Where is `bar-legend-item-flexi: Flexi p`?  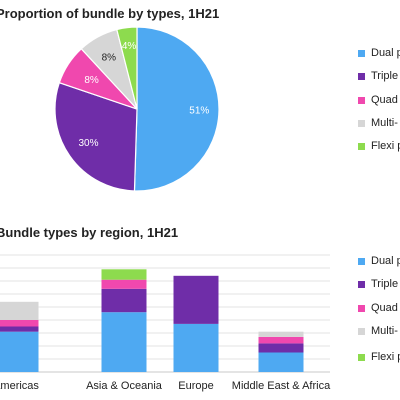
bar-legend-item-flexi: Flexi p is located at coordinates (379, 357).